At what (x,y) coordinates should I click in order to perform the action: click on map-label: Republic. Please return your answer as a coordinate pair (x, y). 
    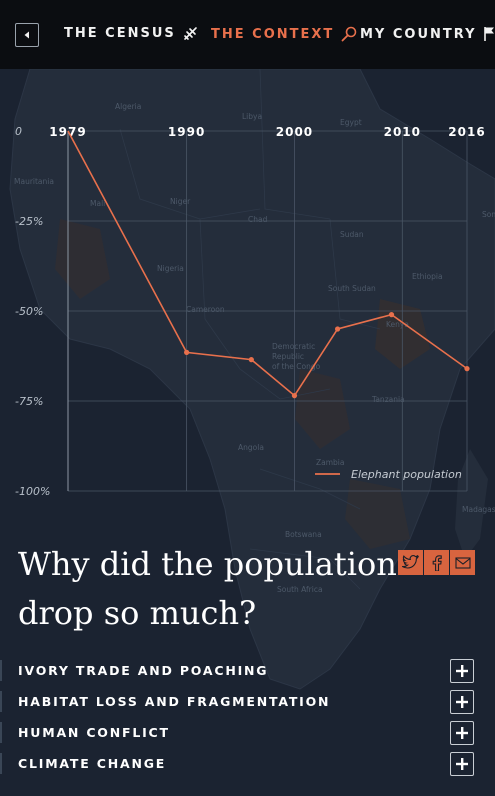
    Looking at the image, I should click on (288, 356).